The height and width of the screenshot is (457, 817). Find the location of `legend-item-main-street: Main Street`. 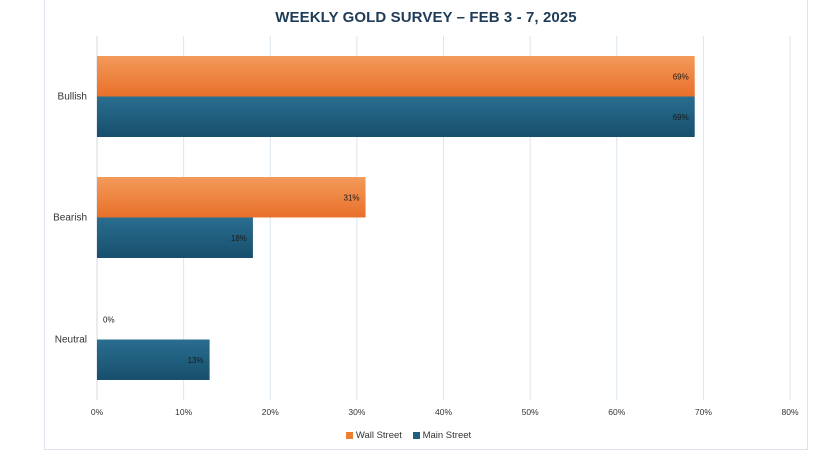

legend-item-main-street: Main Street is located at coordinates (442, 435).